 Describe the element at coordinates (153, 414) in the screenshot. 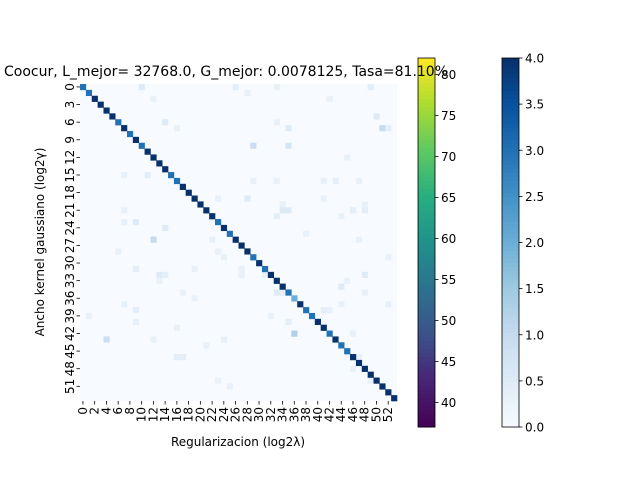

I see `x-tick-label: 12` at that location.